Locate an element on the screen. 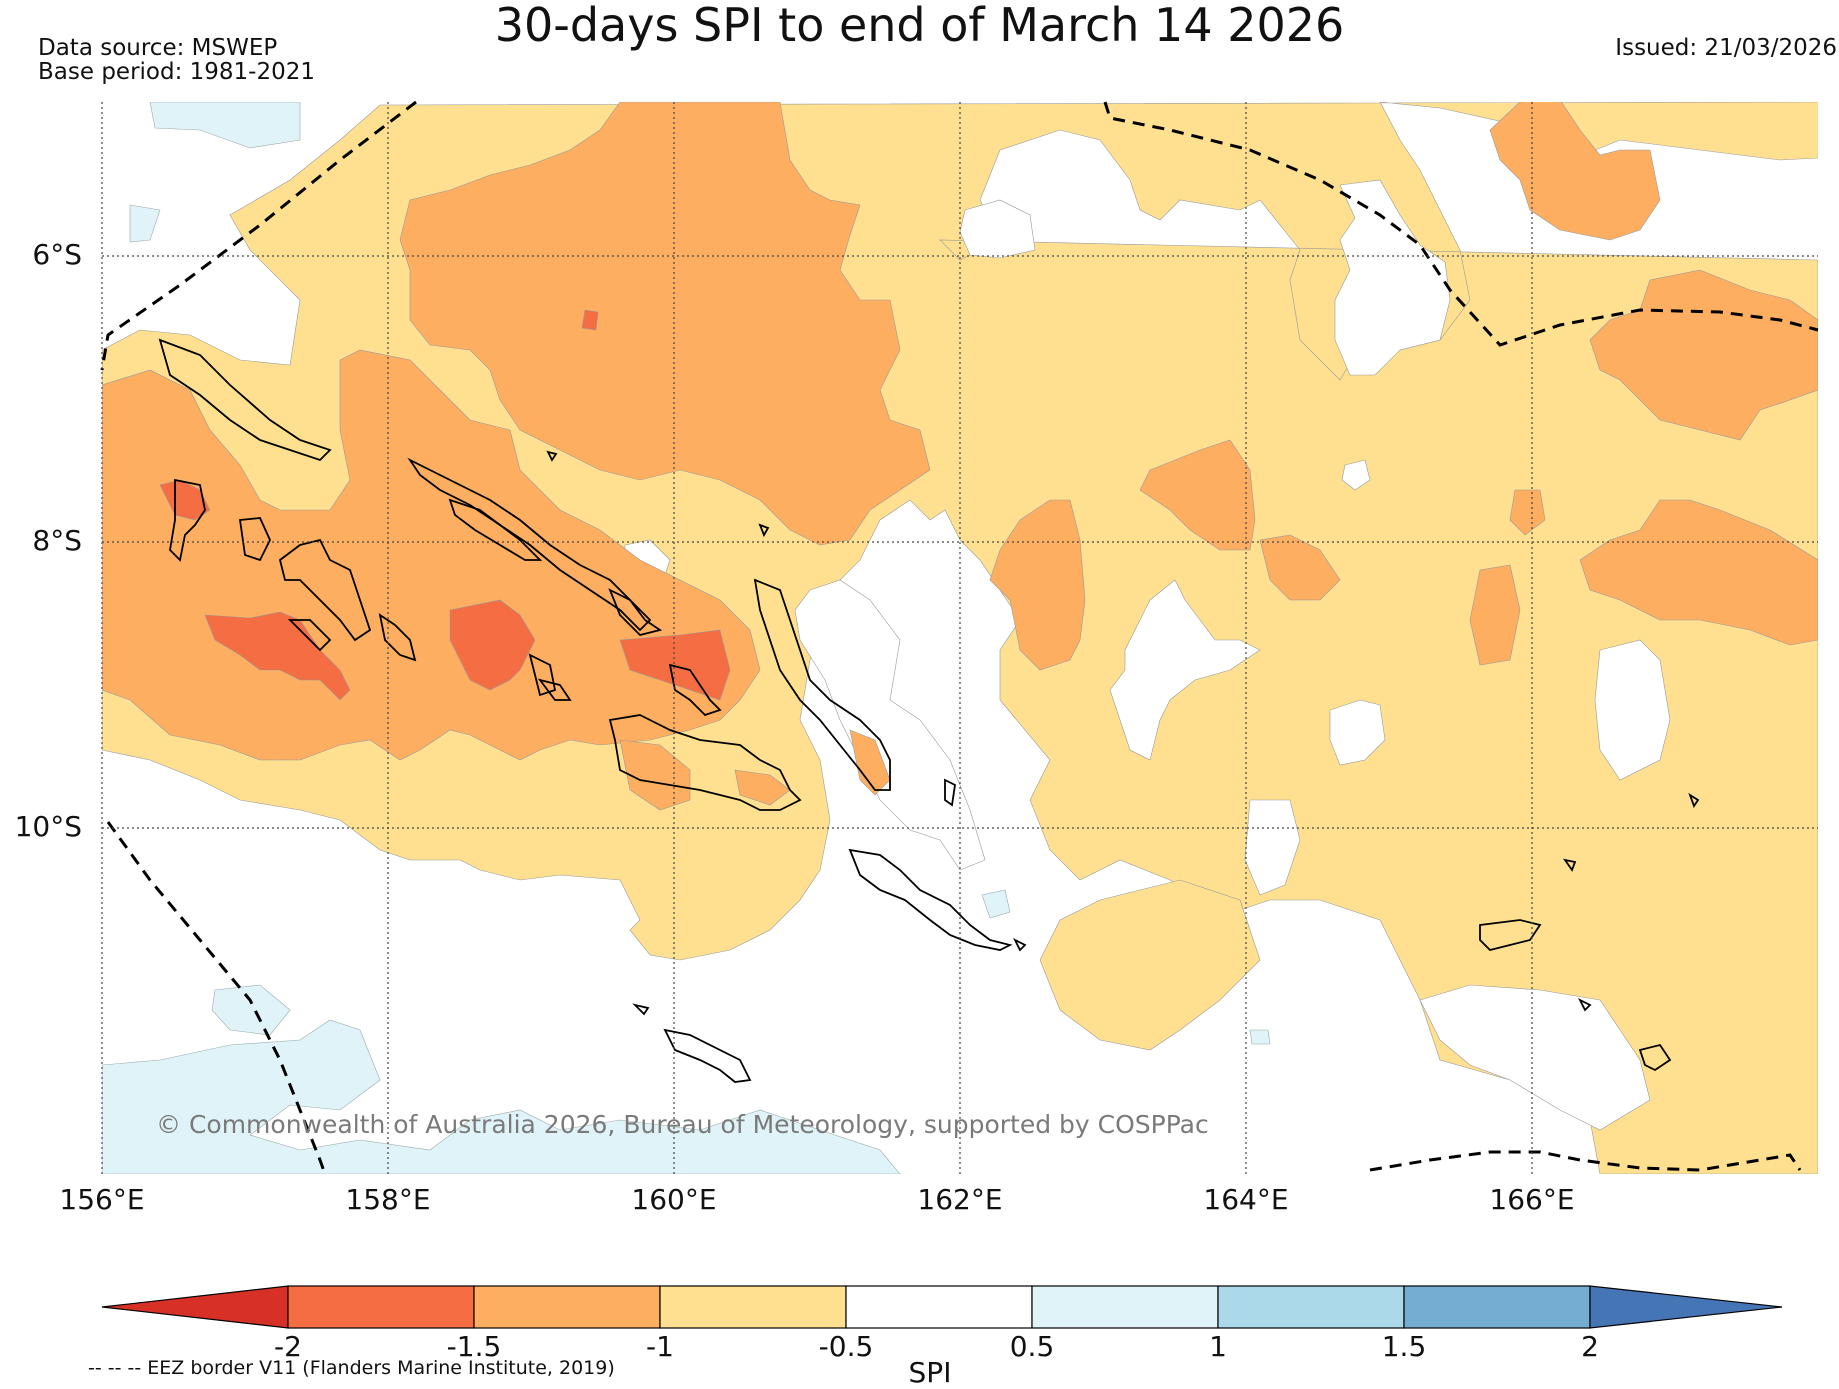  colorbar-tick: -1.5 is located at coordinates (474, 1346).